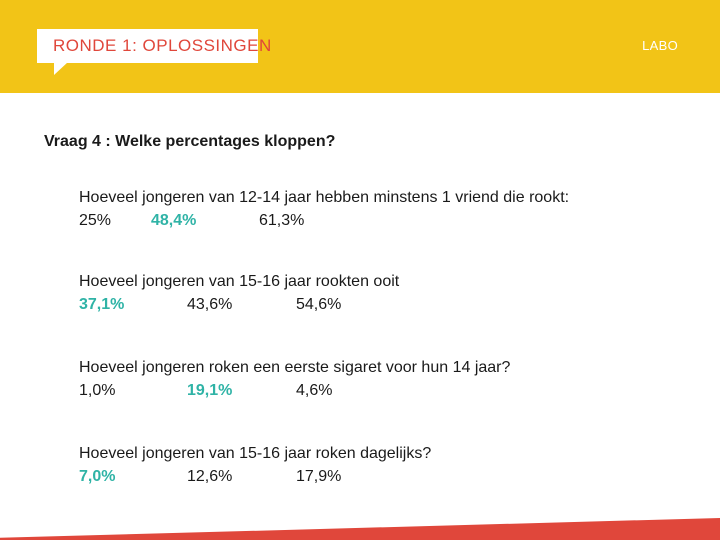  Describe the element at coordinates (389, 393) in the screenshot. I see `answer-options: 1,0% 19,1% 4,6%` at that location.